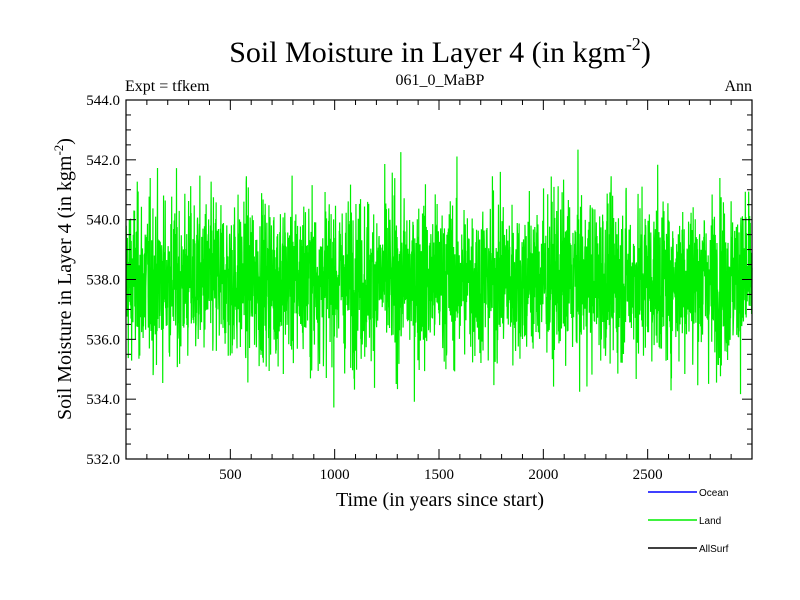 This screenshot has height=600, width=800. What do you see at coordinates (714, 549) in the screenshot?
I see `legend-label-allsurf: AllSurf` at bounding box center [714, 549].